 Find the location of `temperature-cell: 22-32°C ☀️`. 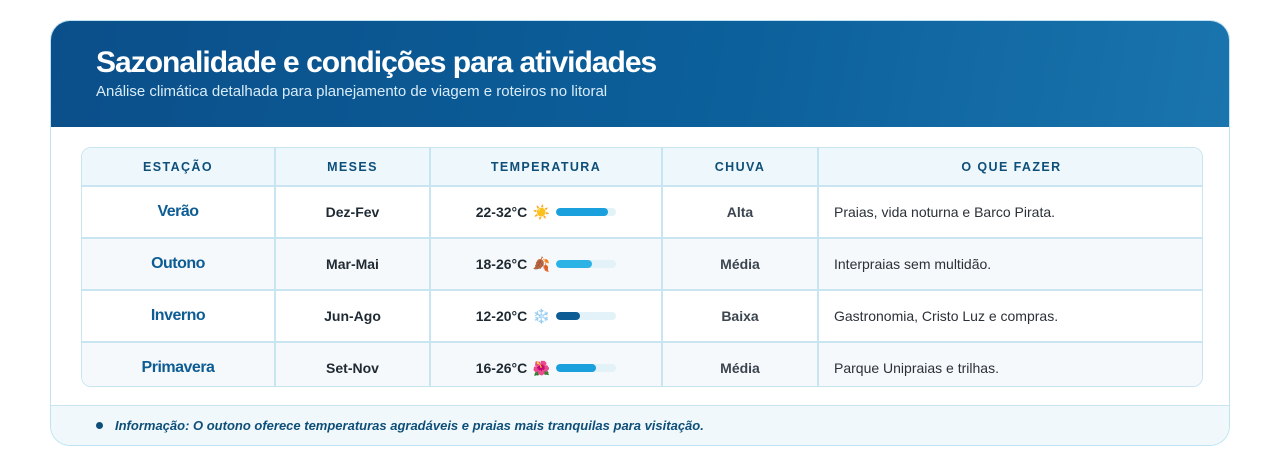

temperature-cell: 22-32°C ☀️ is located at coordinates (546, 212).